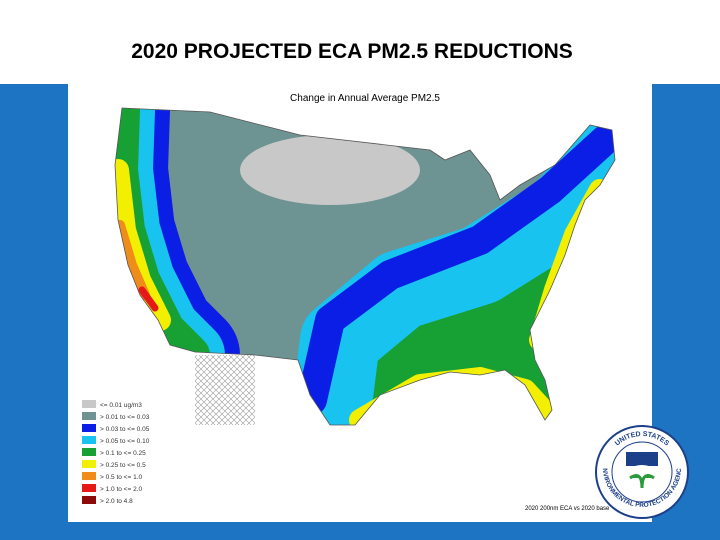 The image size is (720, 540). What do you see at coordinates (567, 509) in the screenshot?
I see `map-footnote: 2020 200nm ECA vs 2020 base` at bounding box center [567, 509].